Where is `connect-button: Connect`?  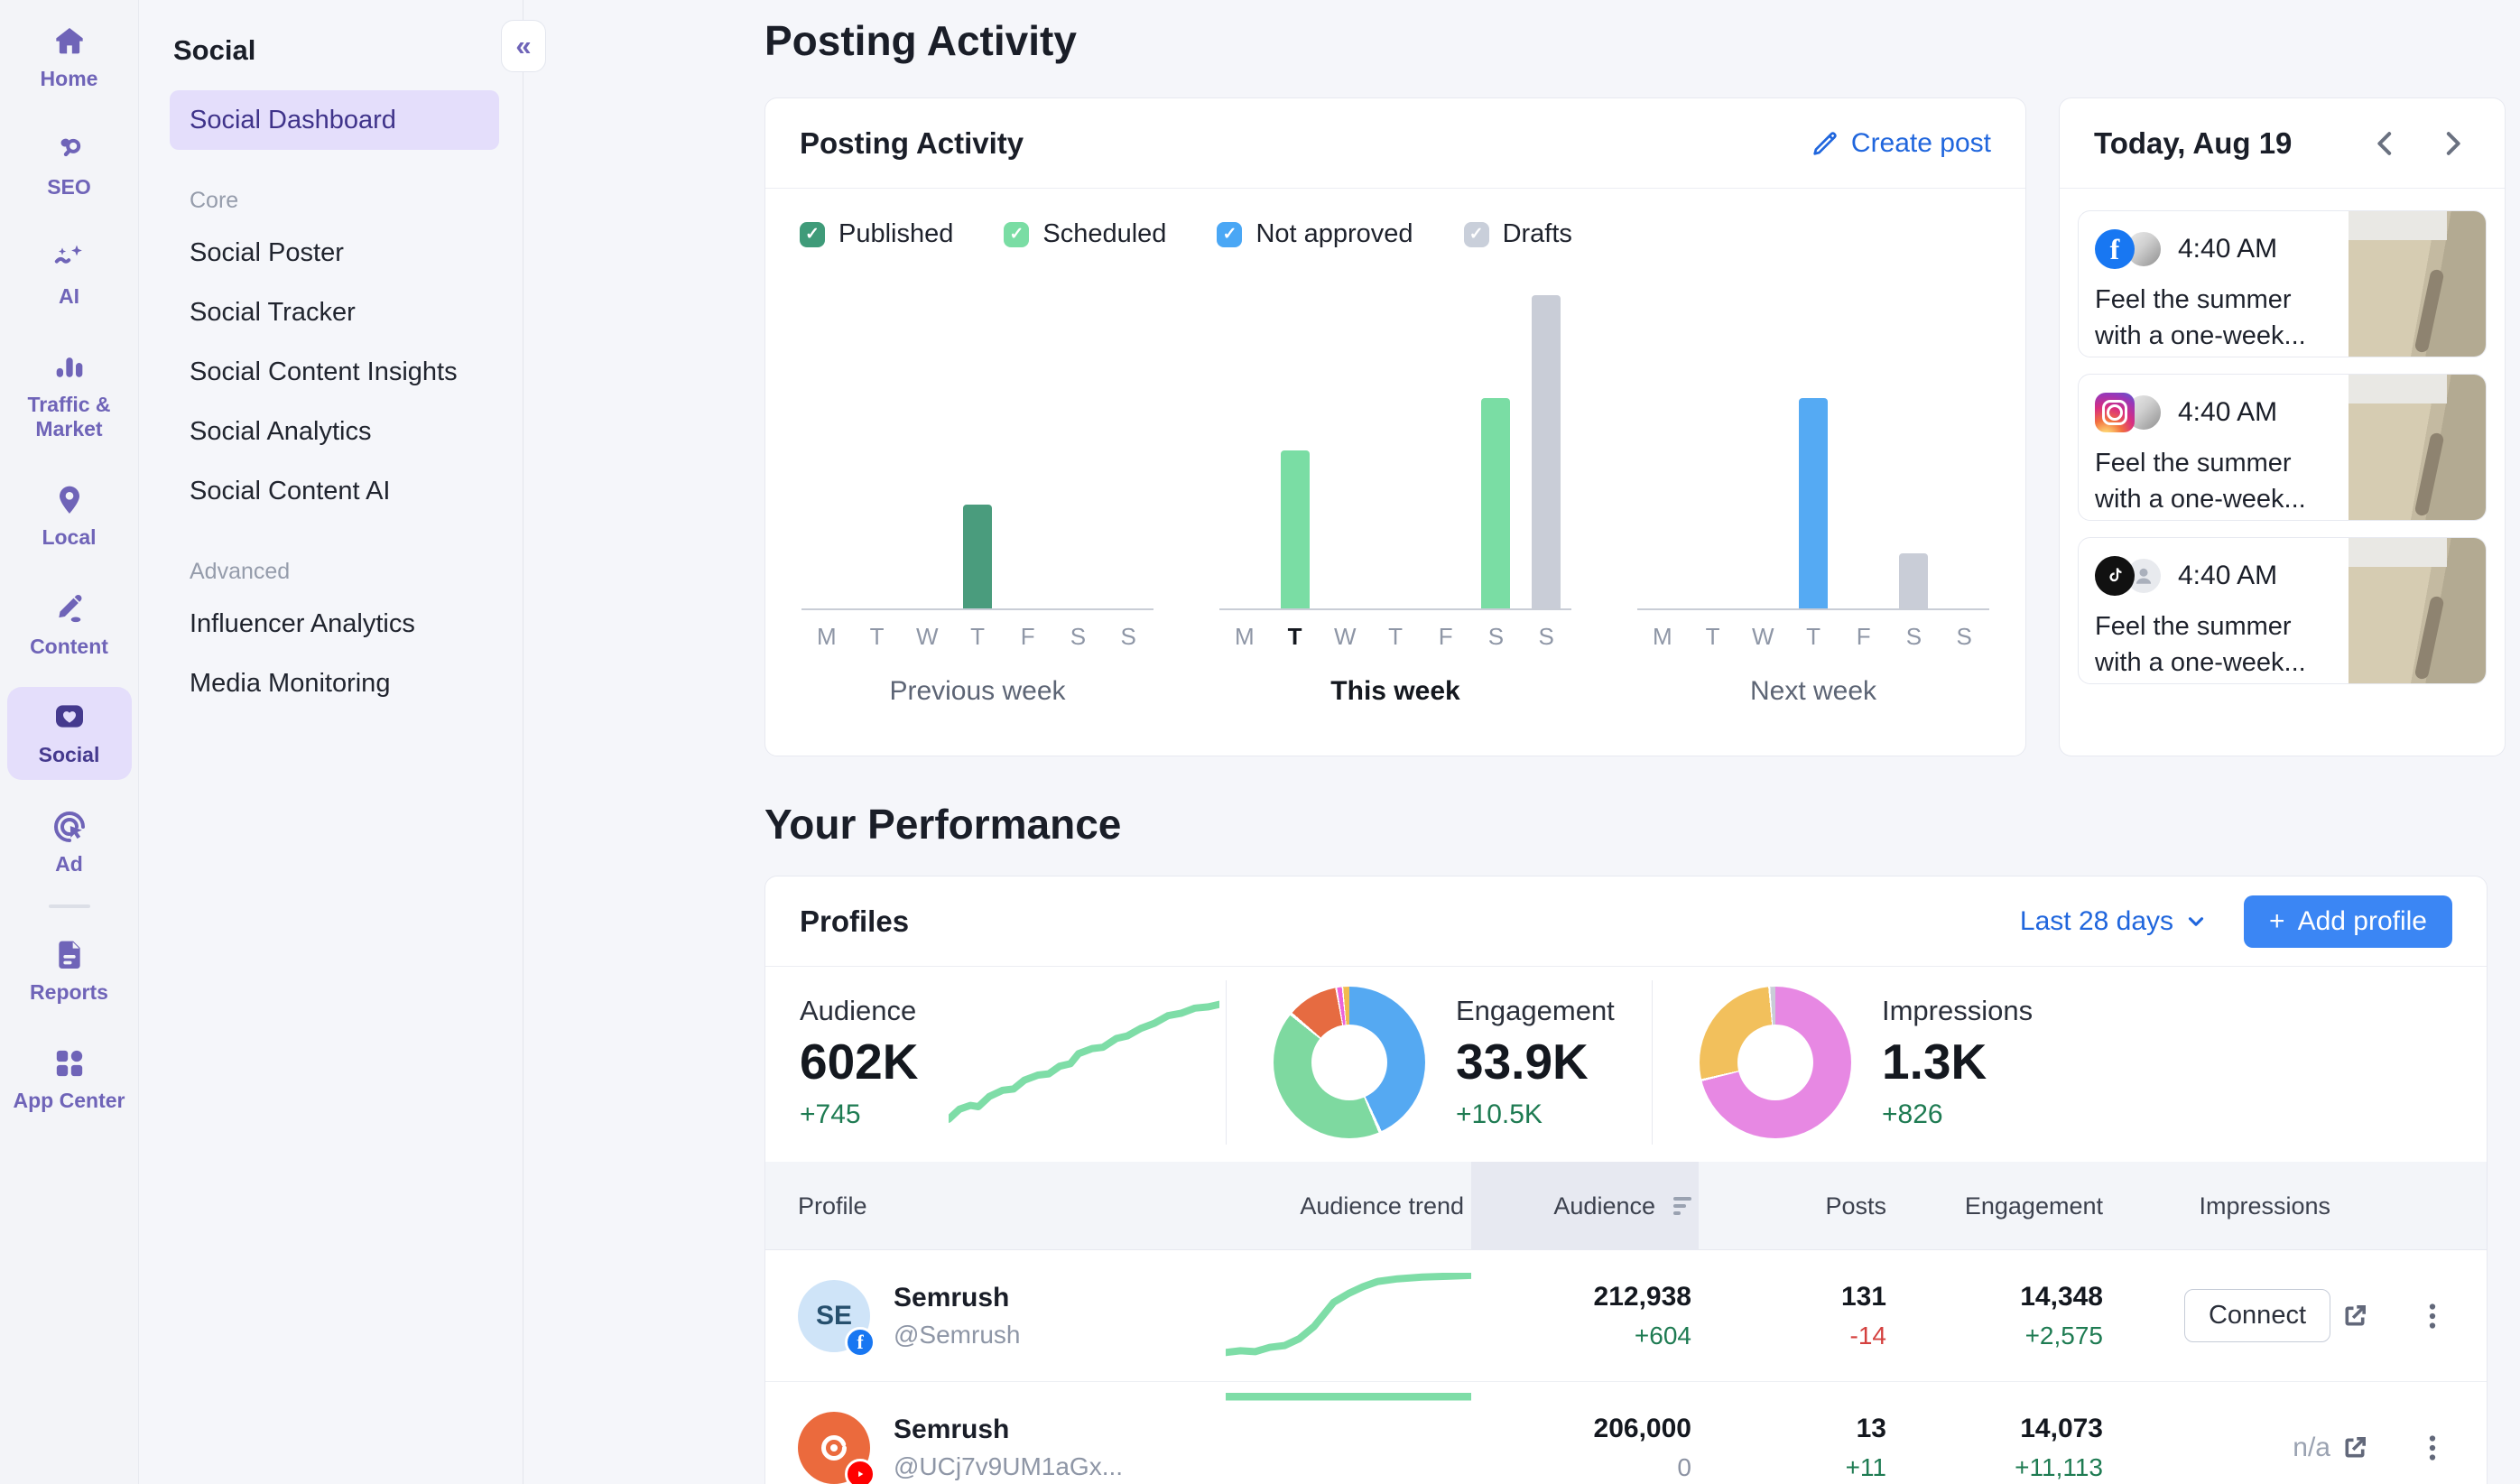 connect-button: Connect is located at coordinates (2256, 1316).